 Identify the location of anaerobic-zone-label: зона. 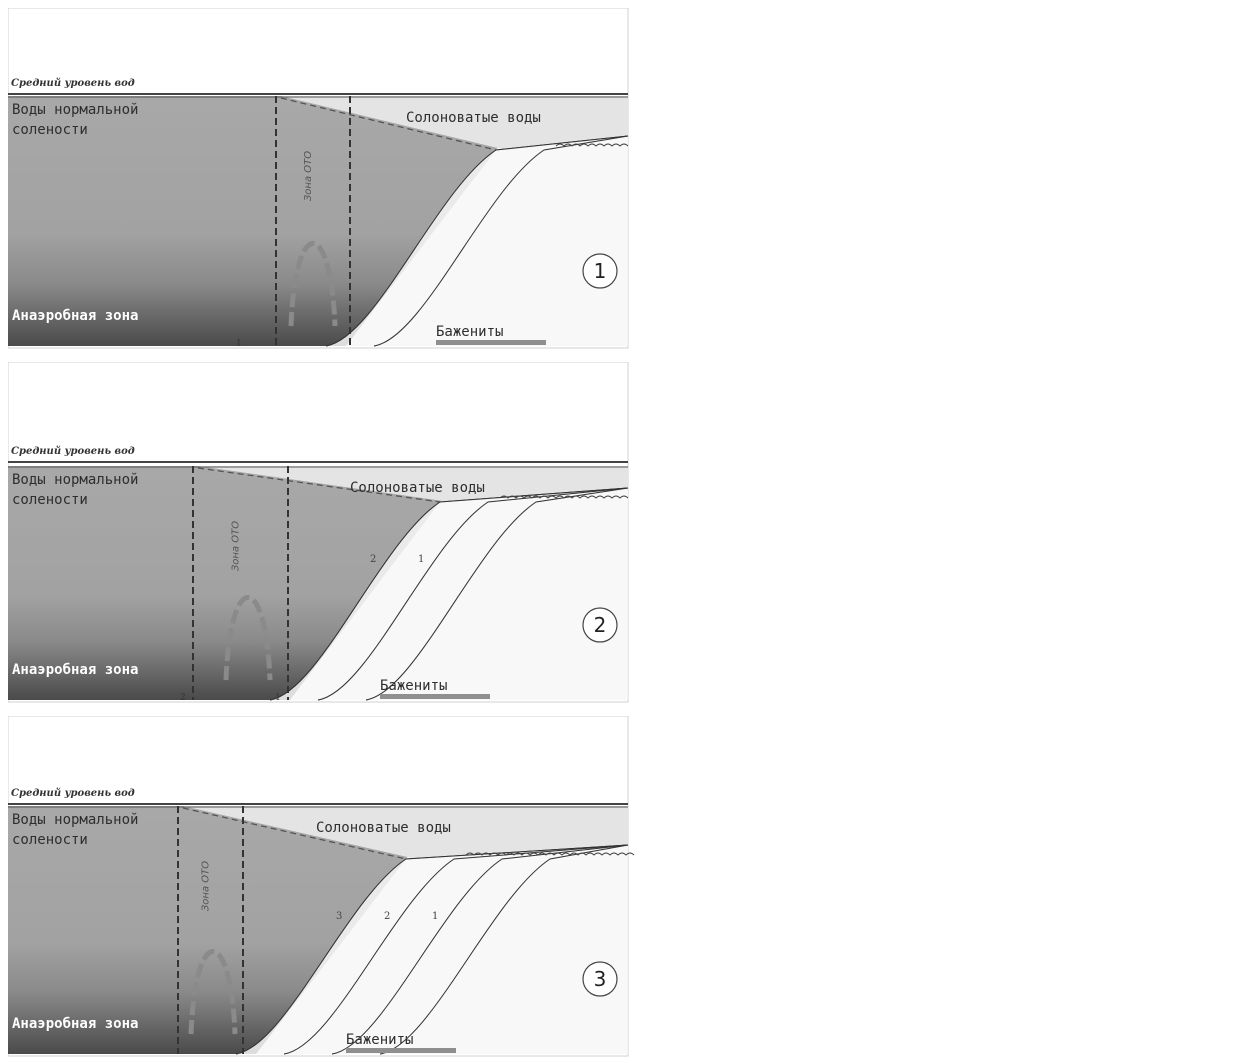
(677, 1016).